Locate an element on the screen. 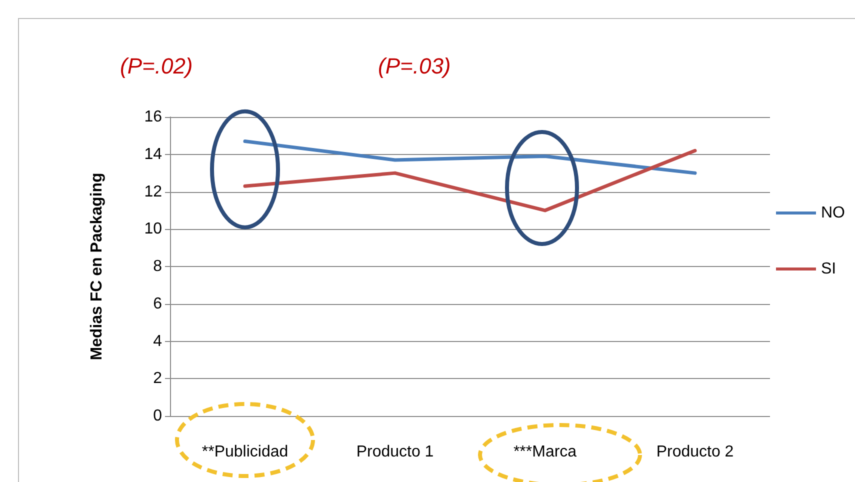  x-tick-label: Producto 1 is located at coordinates (395, 452).